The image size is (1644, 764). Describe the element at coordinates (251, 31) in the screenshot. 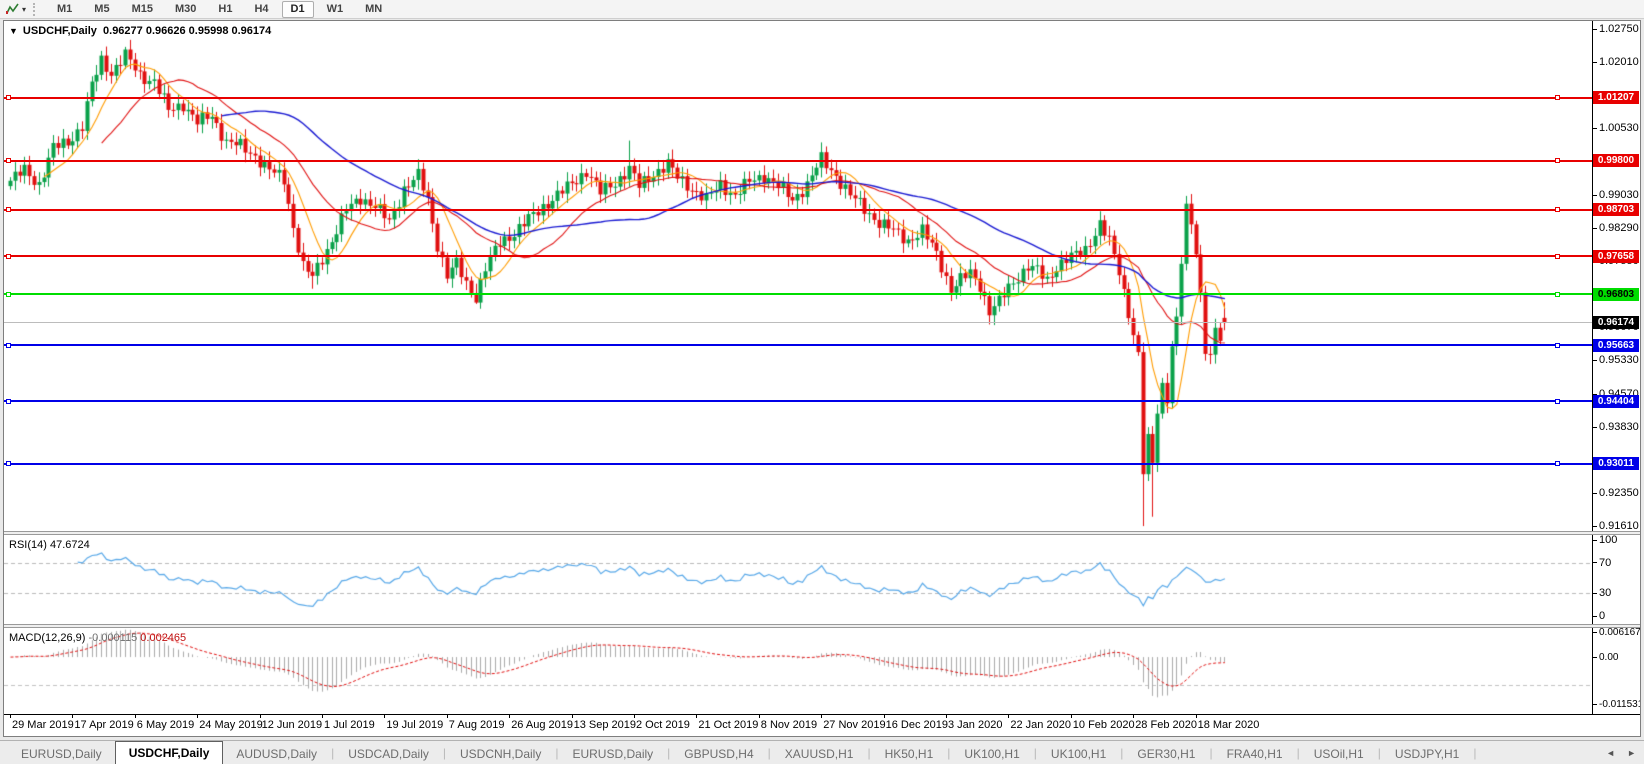

I see `ohlc-close: 0.96174` at that location.